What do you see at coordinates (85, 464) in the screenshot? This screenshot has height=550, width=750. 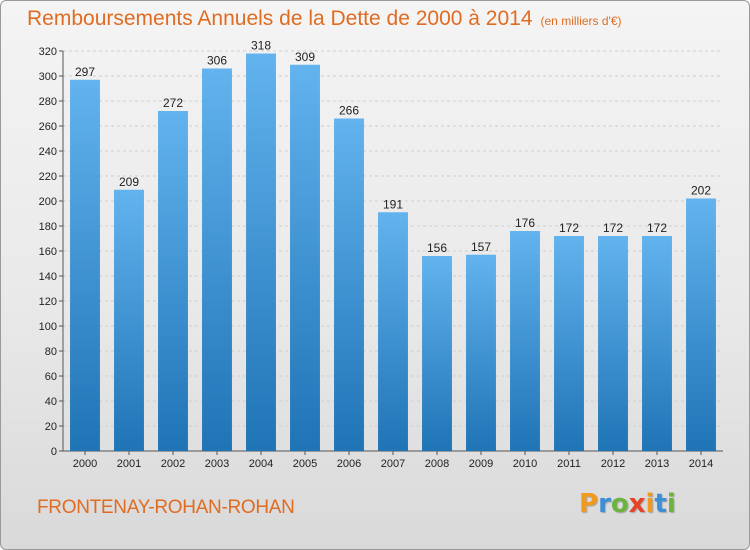 I see `x-tick-label: 2000` at bounding box center [85, 464].